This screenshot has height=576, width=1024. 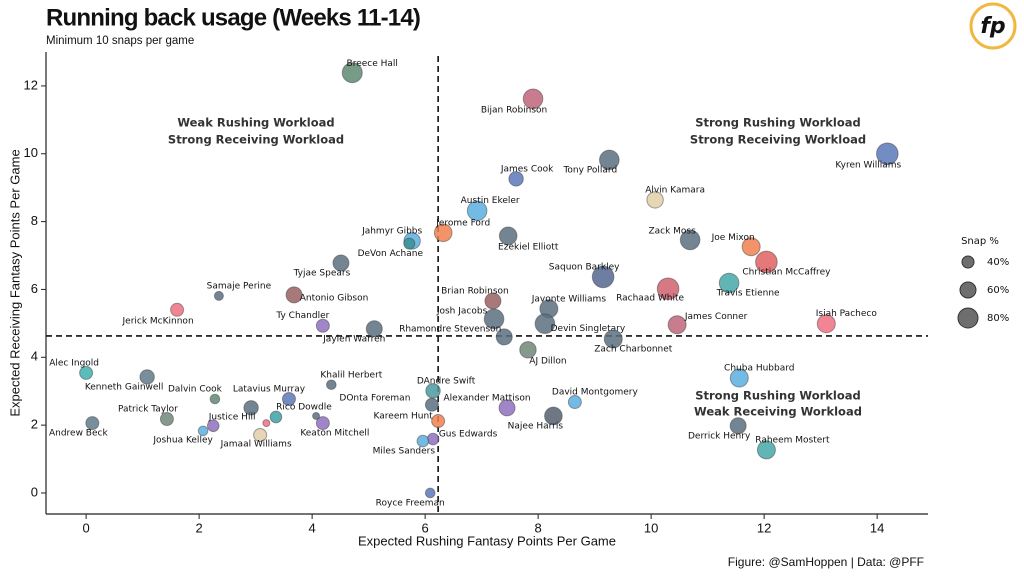 I want to click on point-label: DeVon Achane, so click(x=391, y=254).